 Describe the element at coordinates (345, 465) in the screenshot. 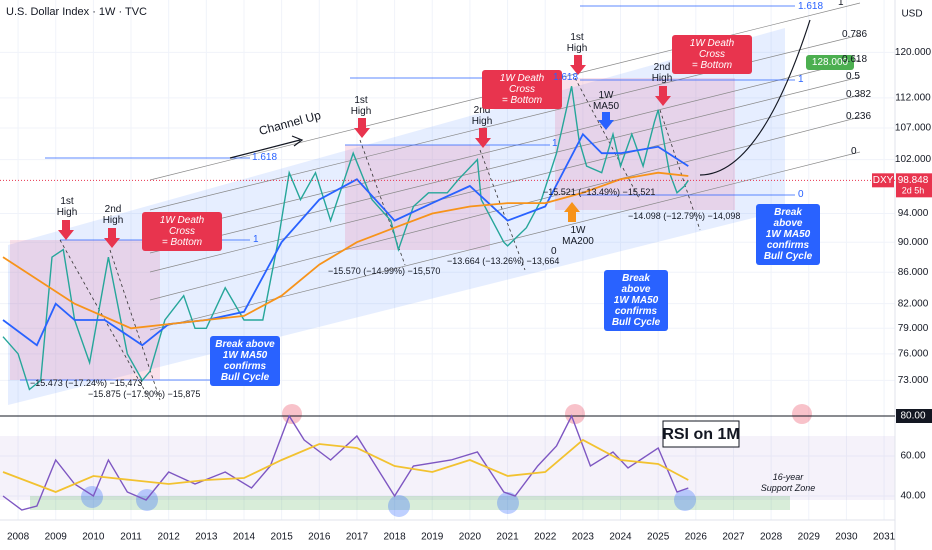

I see `series-line` at that location.